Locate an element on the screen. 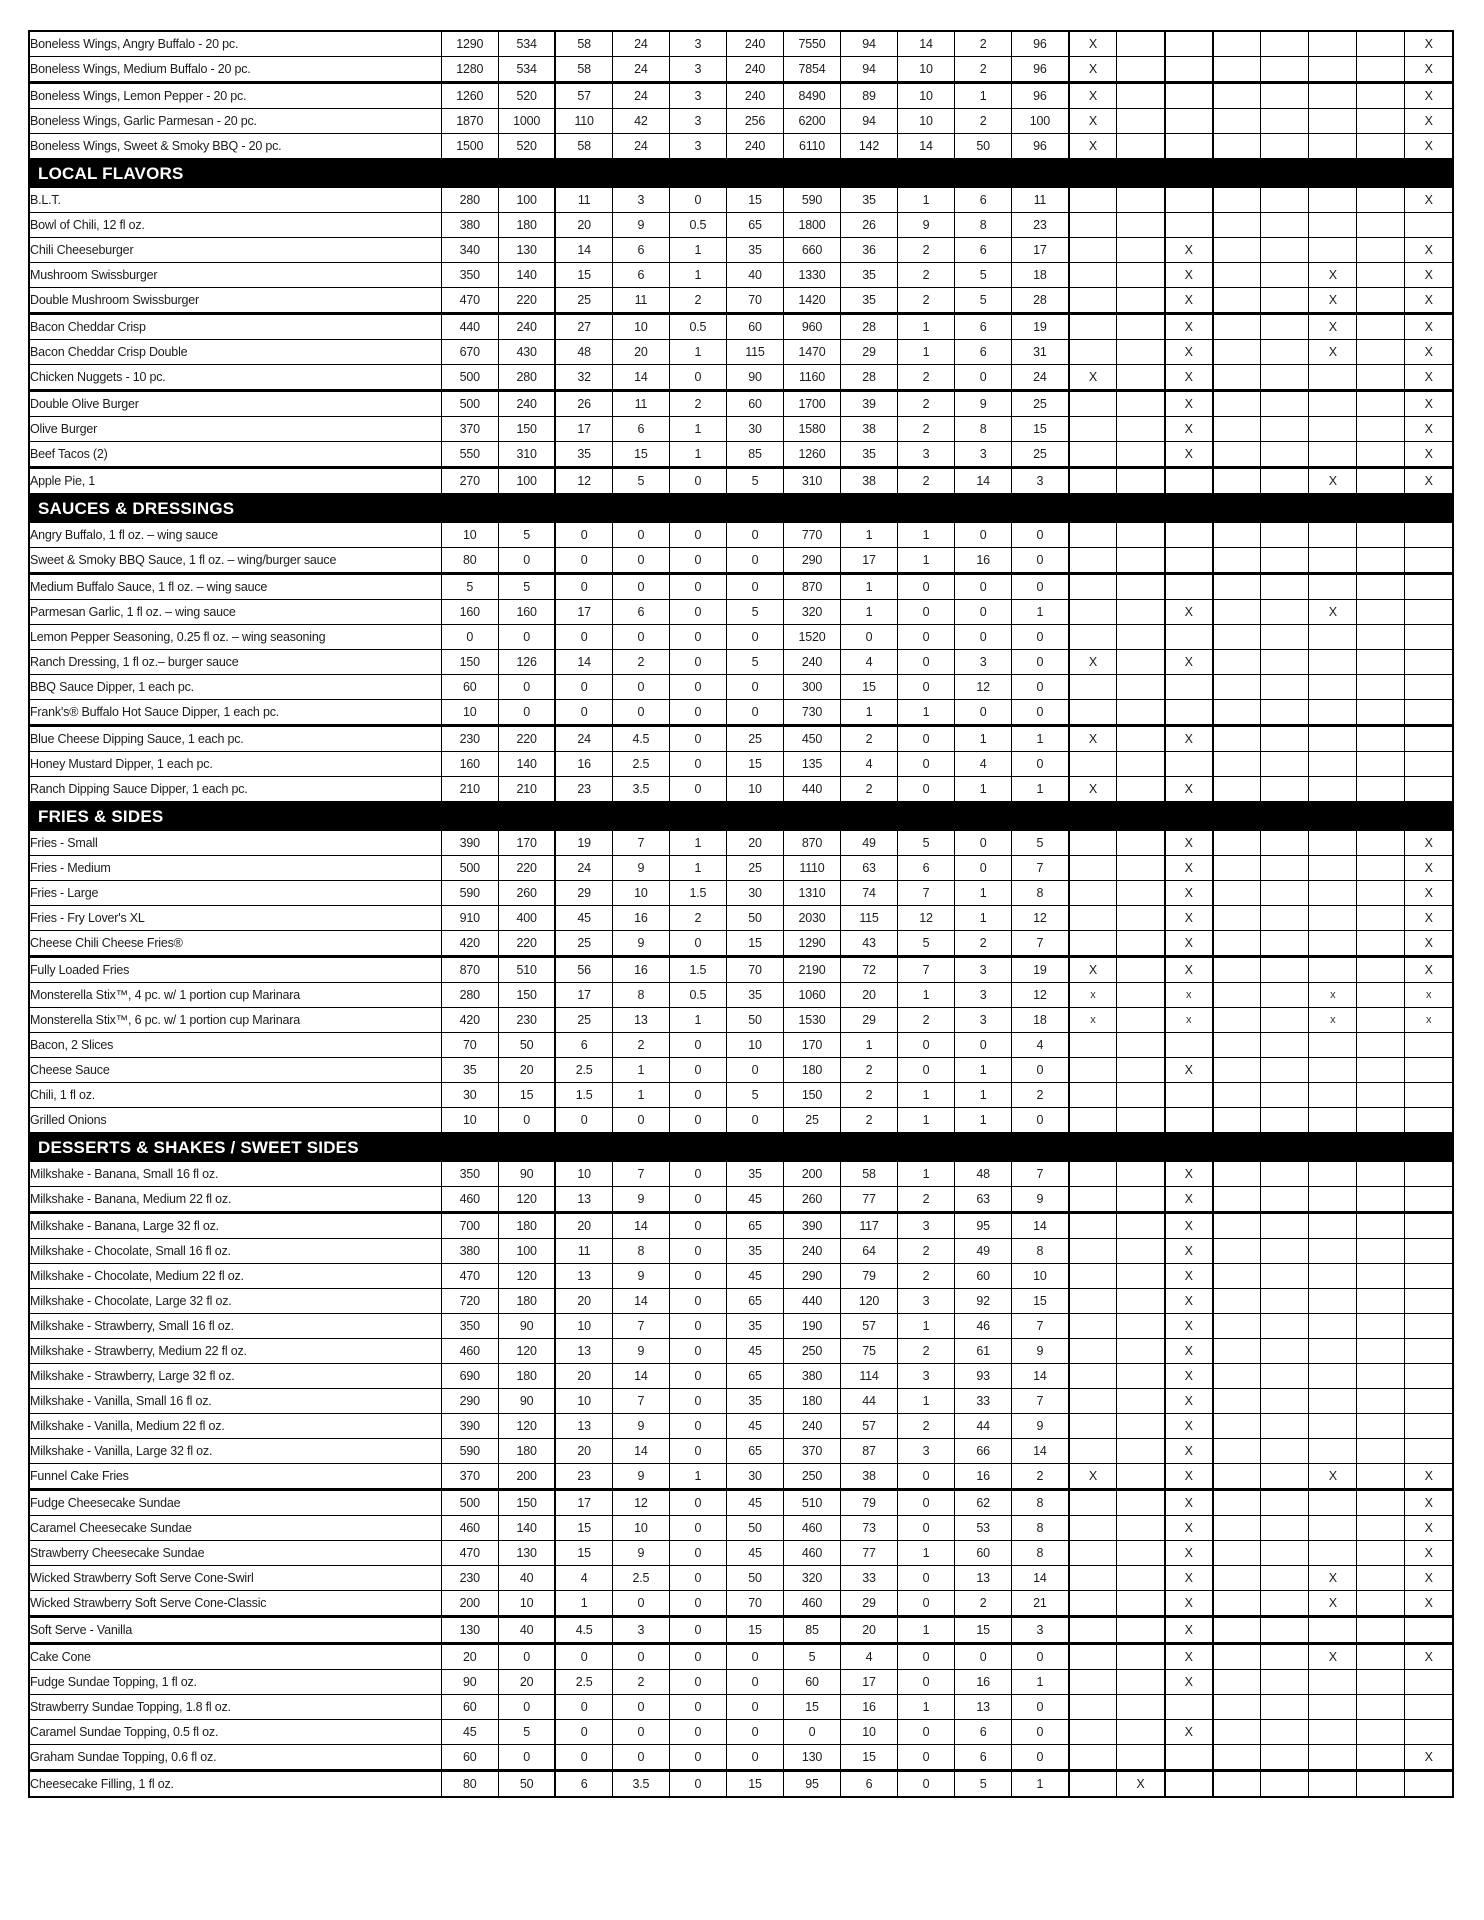 This screenshot has height=1920, width=1484. value-cell: 9 is located at coordinates (1040, 1426).